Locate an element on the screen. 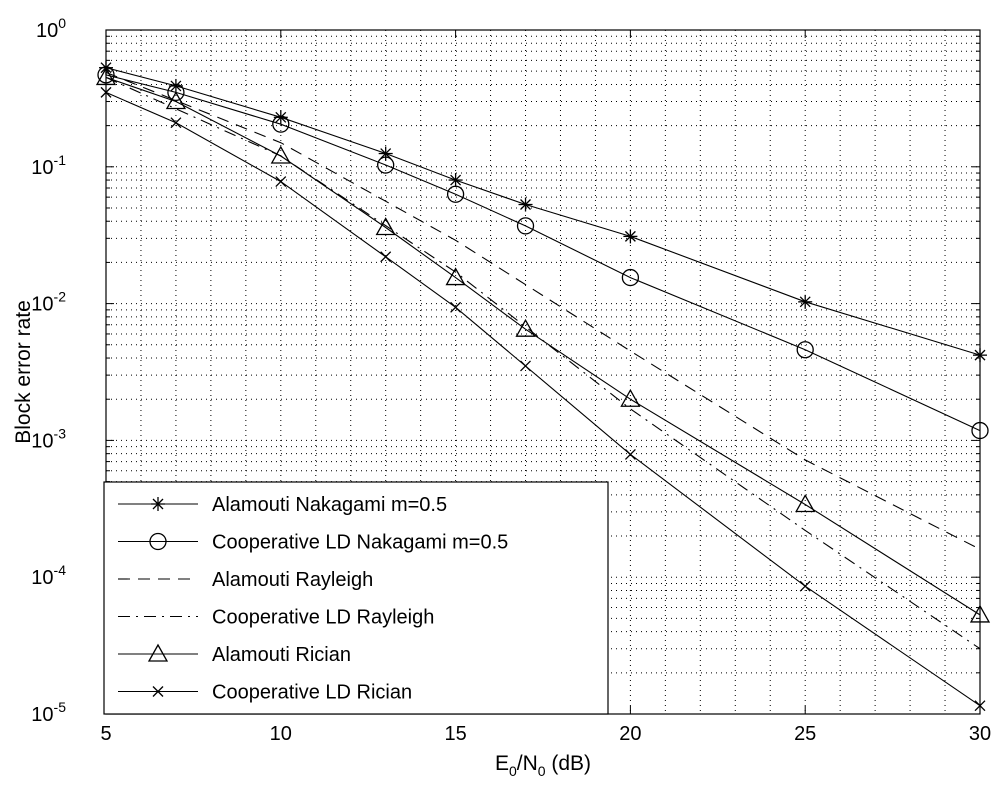 Image resolution: width=998 pixels, height=798 pixels. x-axis-label-sub2: 0 is located at coordinates (542, 771).